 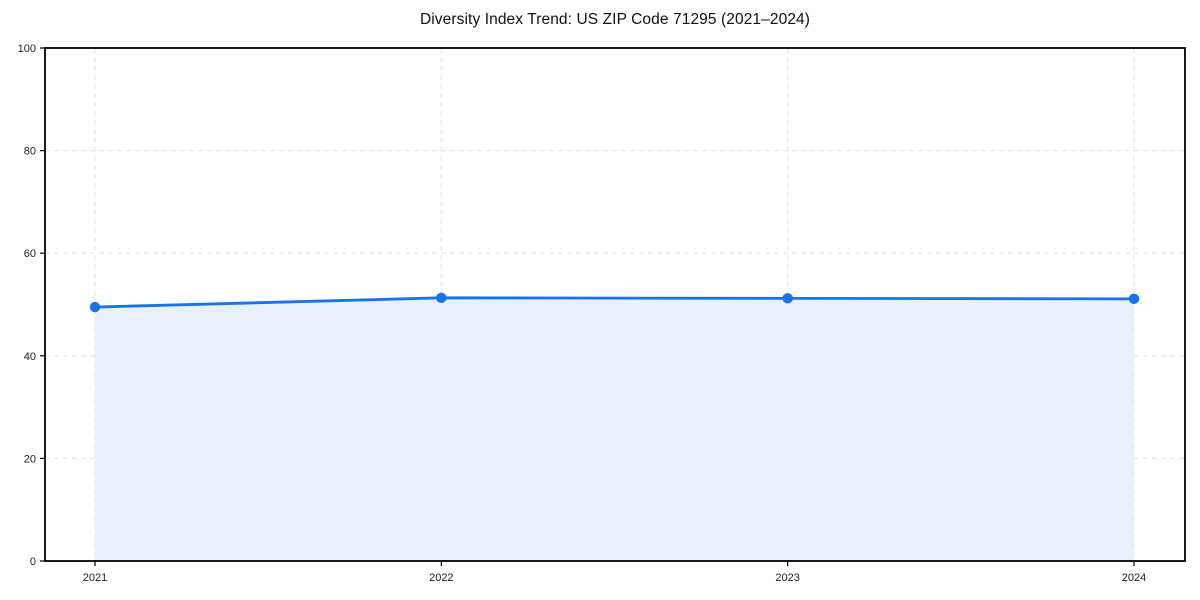 What do you see at coordinates (30, 152) in the screenshot?
I see `y-tick-label: 80` at bounding box center [30, 152].